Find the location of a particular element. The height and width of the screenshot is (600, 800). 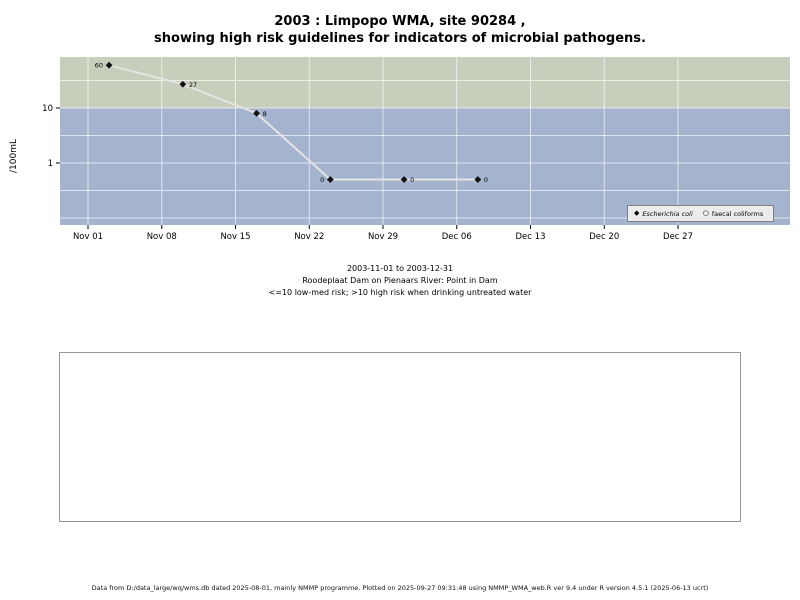

legend-label-faecal-coliforms: faecal coliforms is located at coordinates (737, 213).